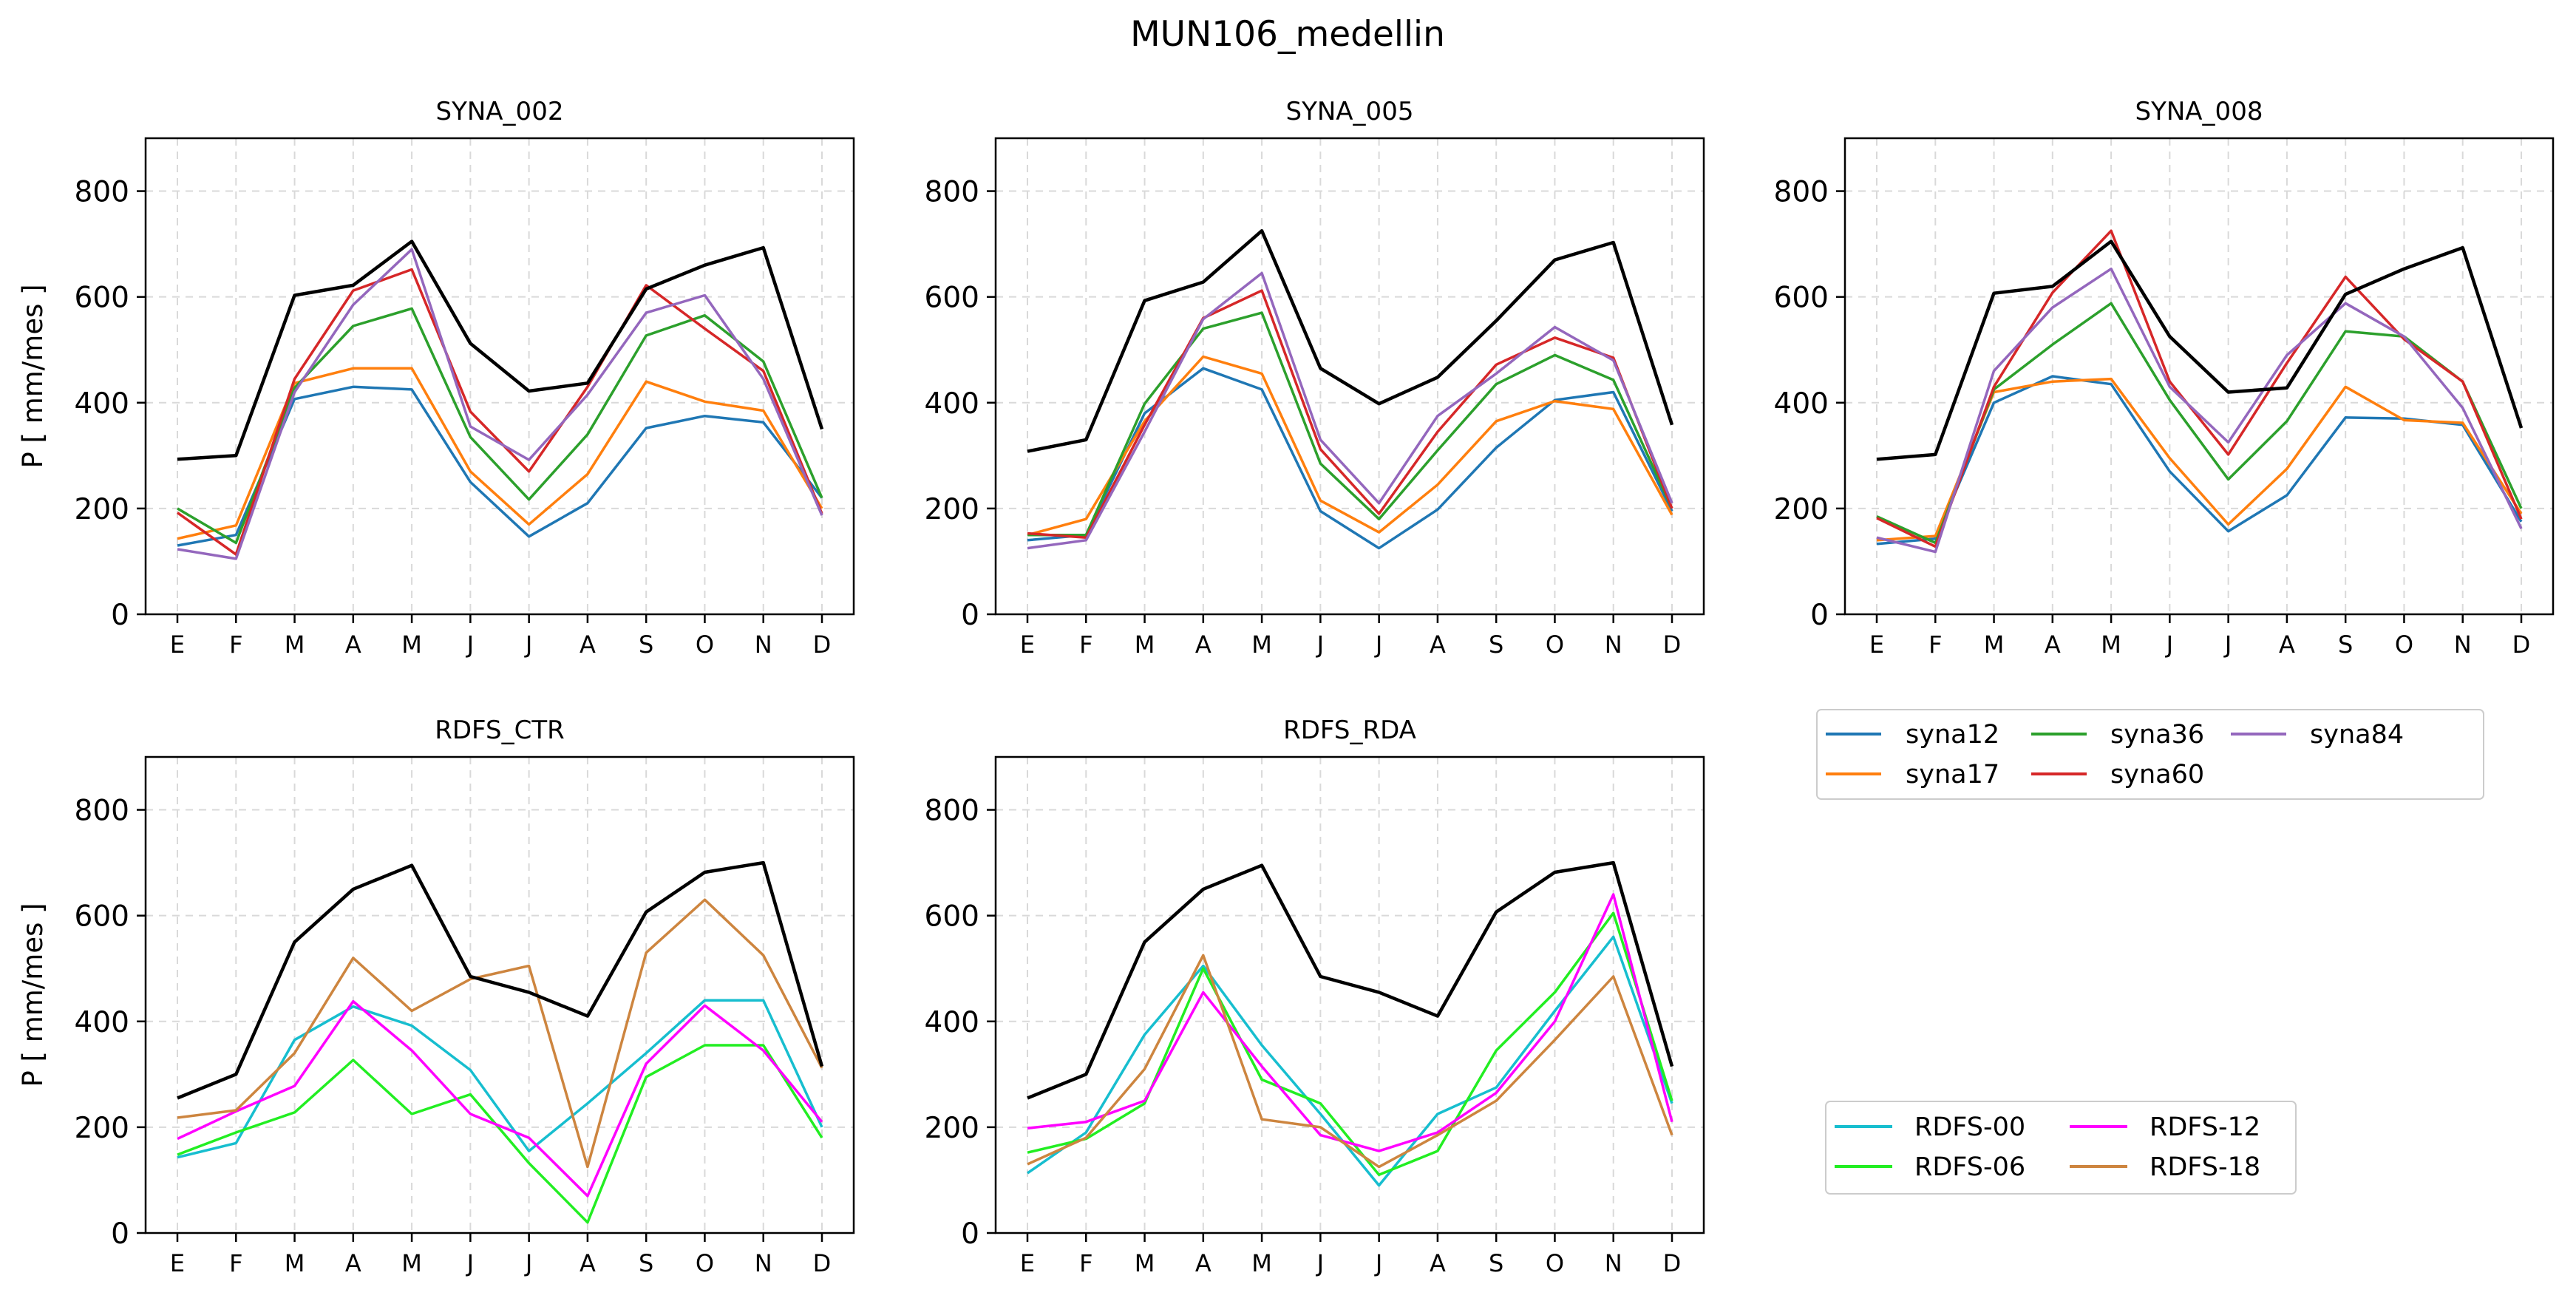  I want to click on legend-rdfs: RDFS-00 RDFS-12 RDFS-06 RDFS-18, so click(2061, 1148).